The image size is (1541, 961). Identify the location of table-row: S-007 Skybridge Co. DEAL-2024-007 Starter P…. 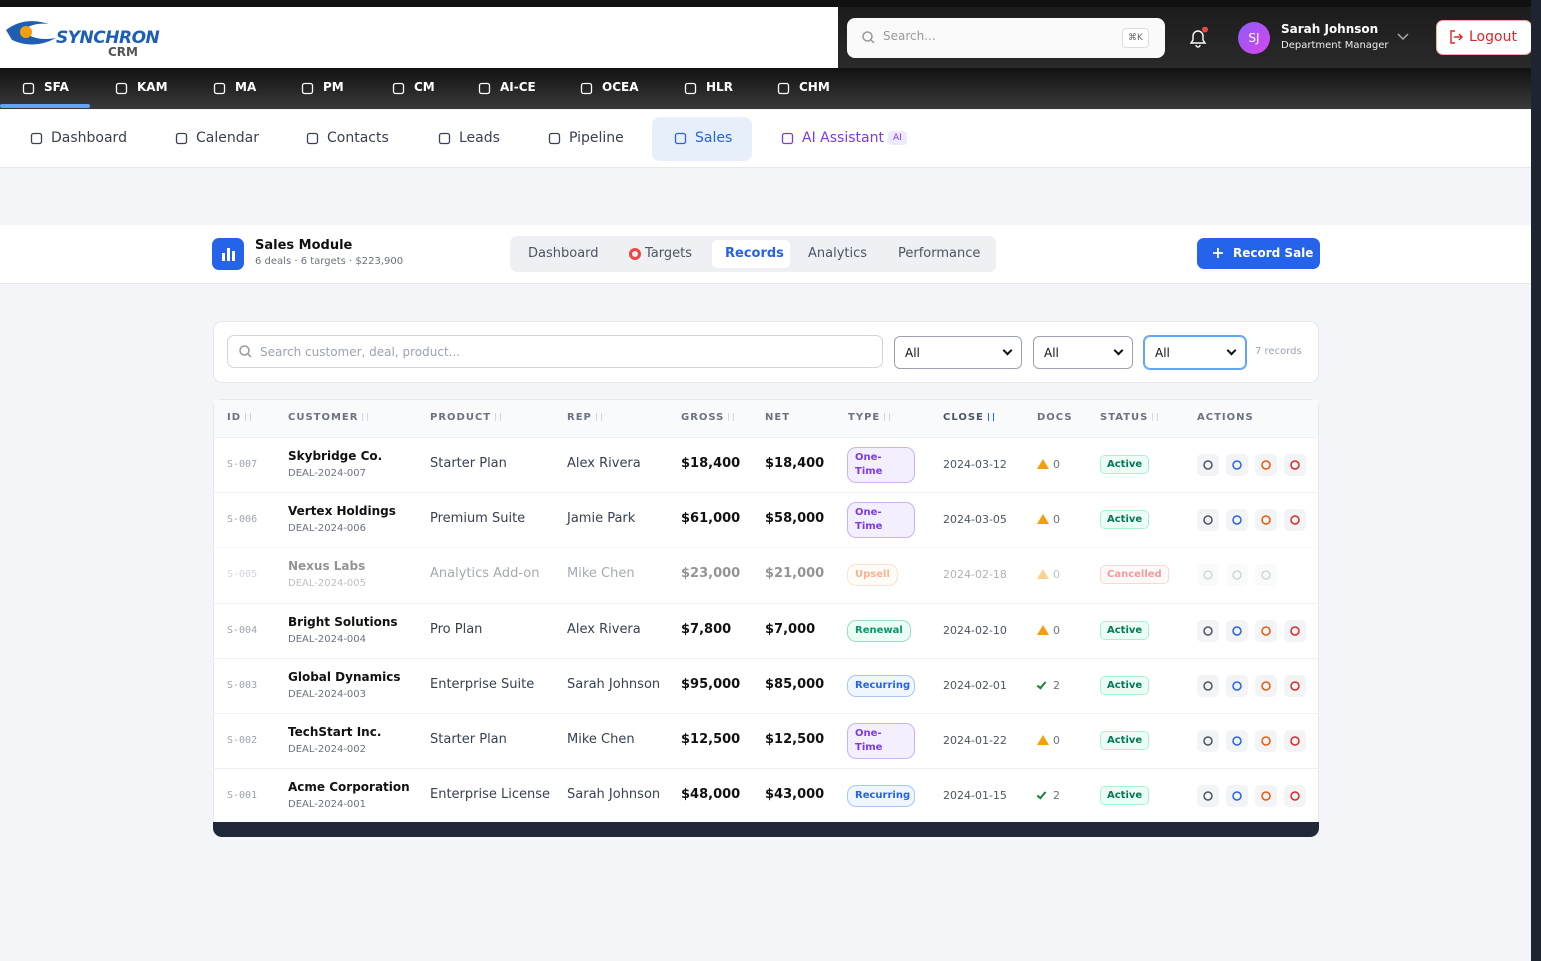
(766, 464).